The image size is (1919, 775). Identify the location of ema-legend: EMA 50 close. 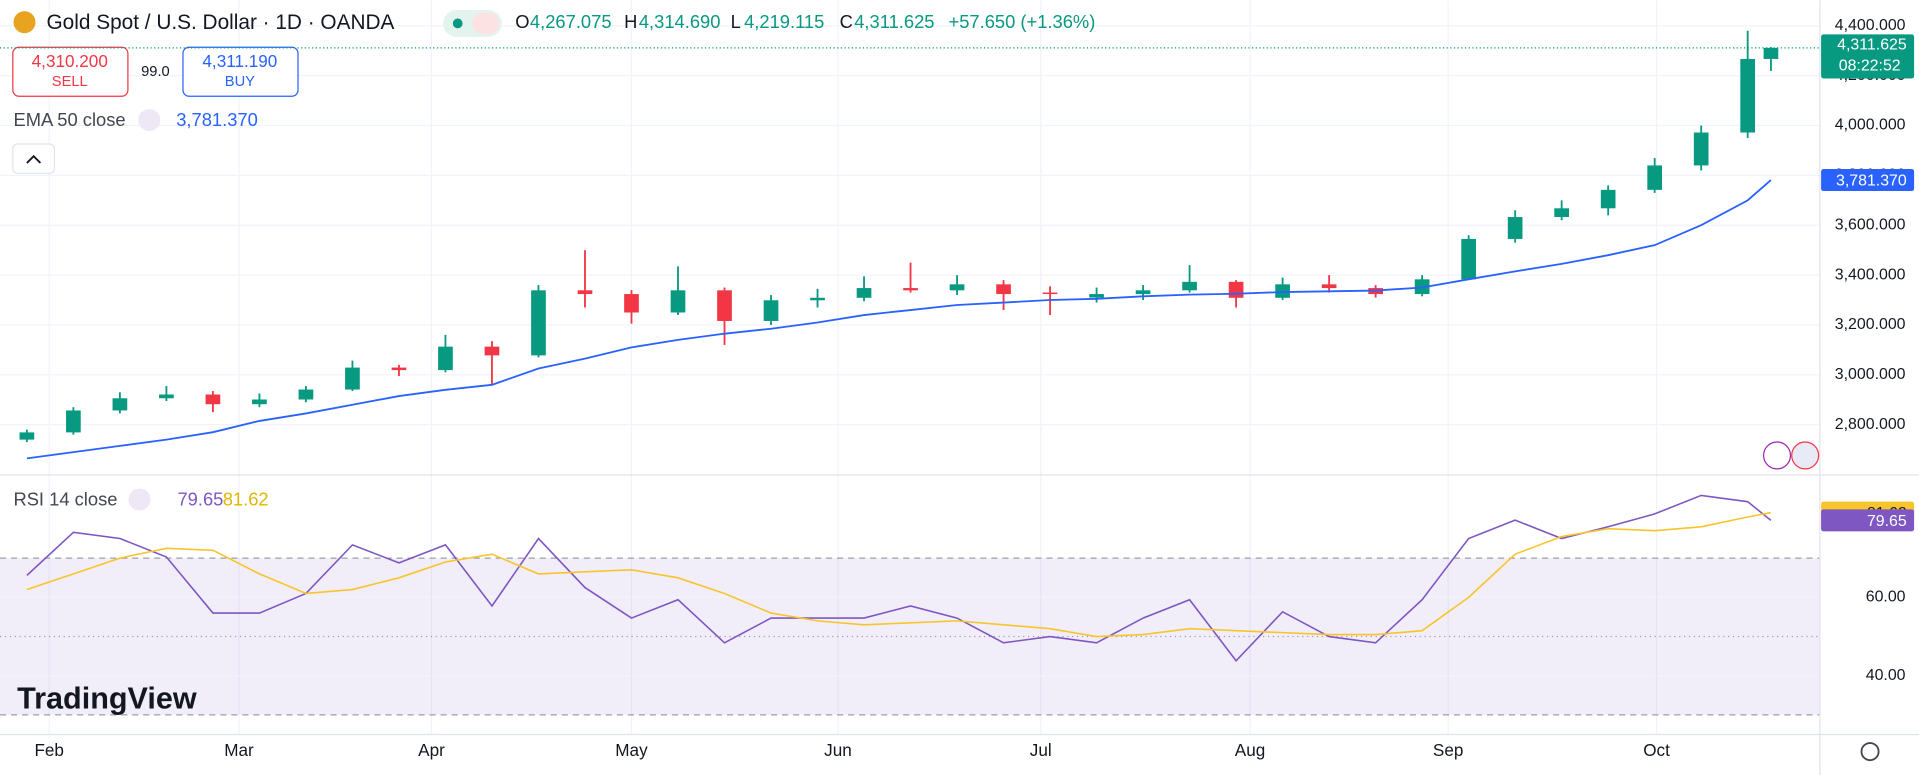
(69, 119).